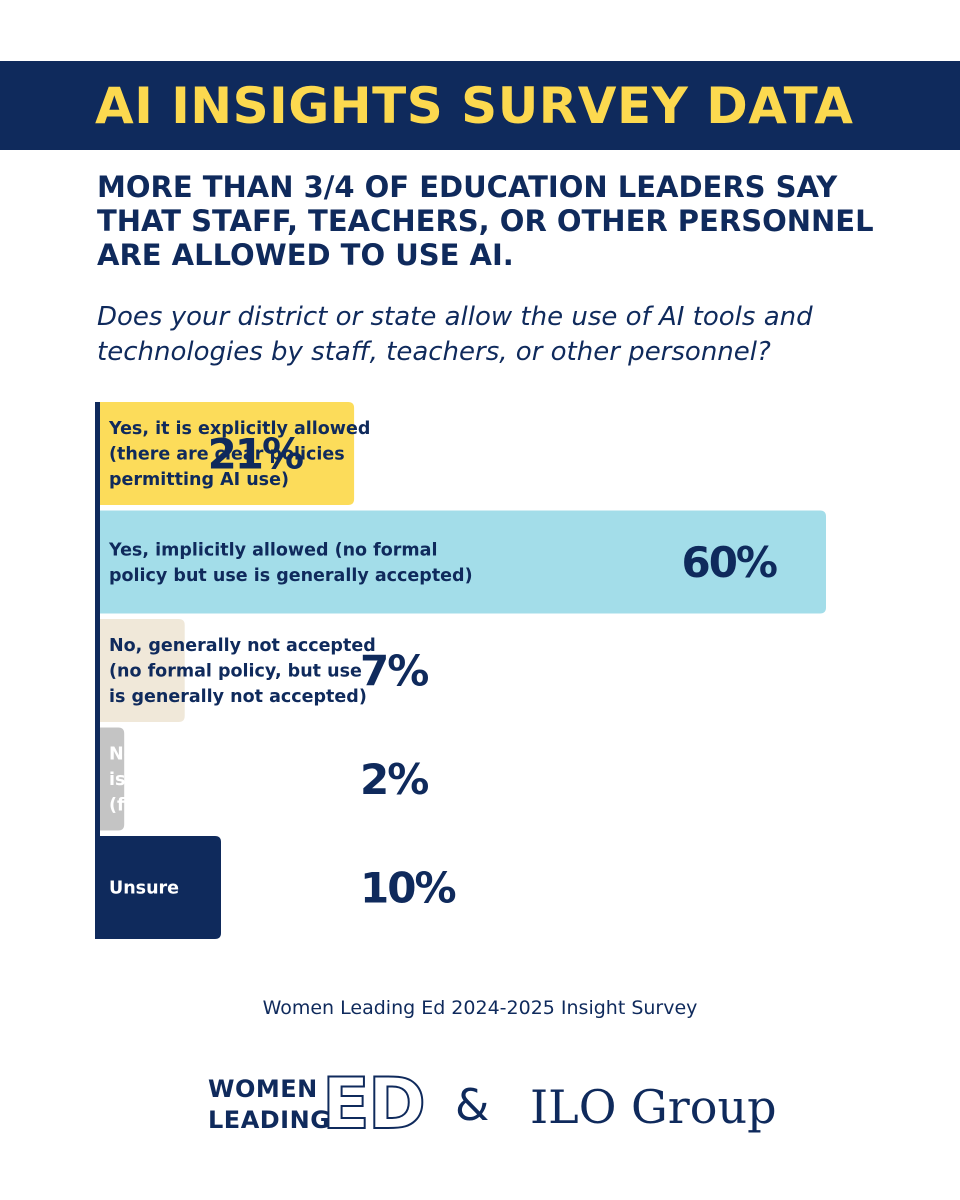  I want to click on logo-row: WOMEN LEADING ED & ILO Group, so click(480, 1110).